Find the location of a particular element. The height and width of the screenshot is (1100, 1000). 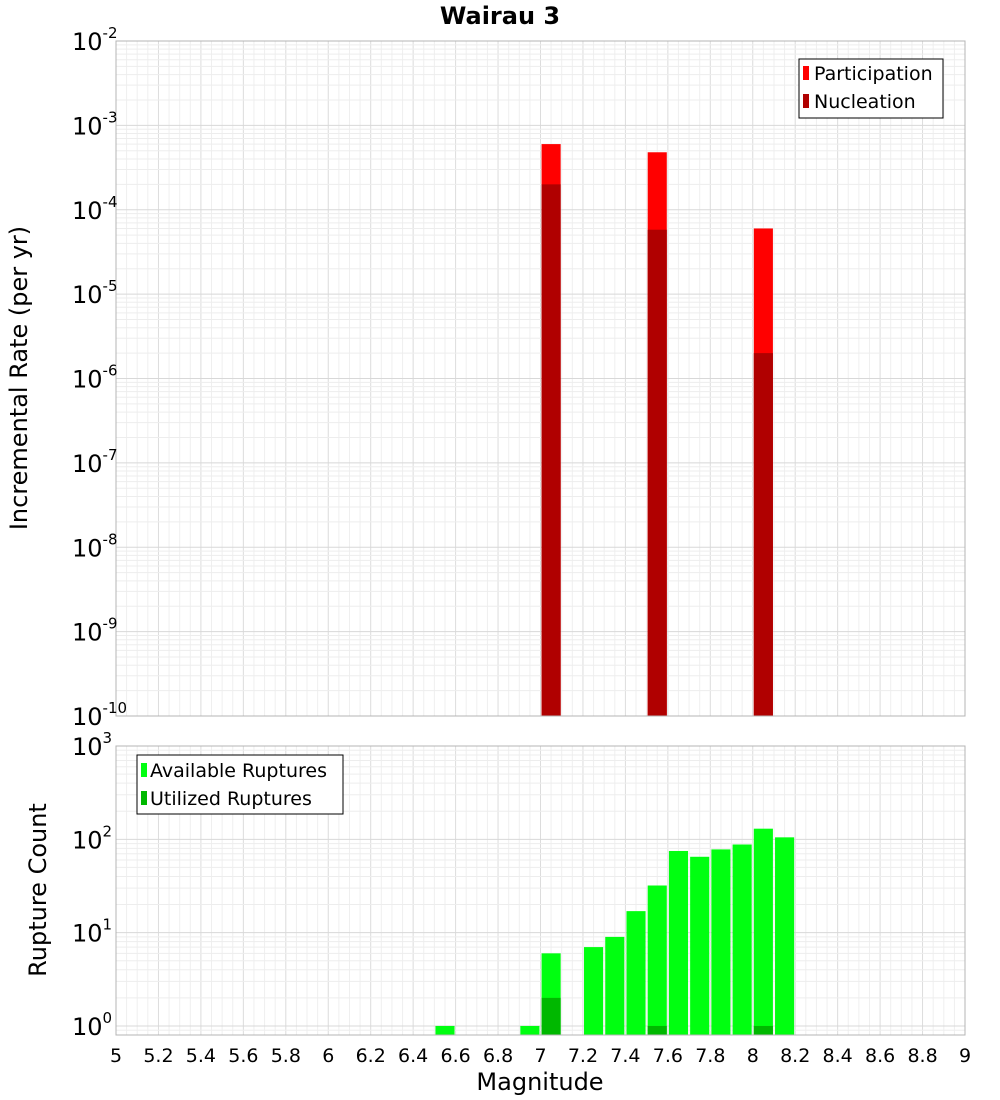

top-y-ticks: 10⁻¹⁰ 10⁻⁹ 10⁻⁸ 10⁻⁷ 10⁻⁶ 10⁻⁵ 10⁻⁴ 10⁻³ 10⁻² is located at coordinates (99, 377).